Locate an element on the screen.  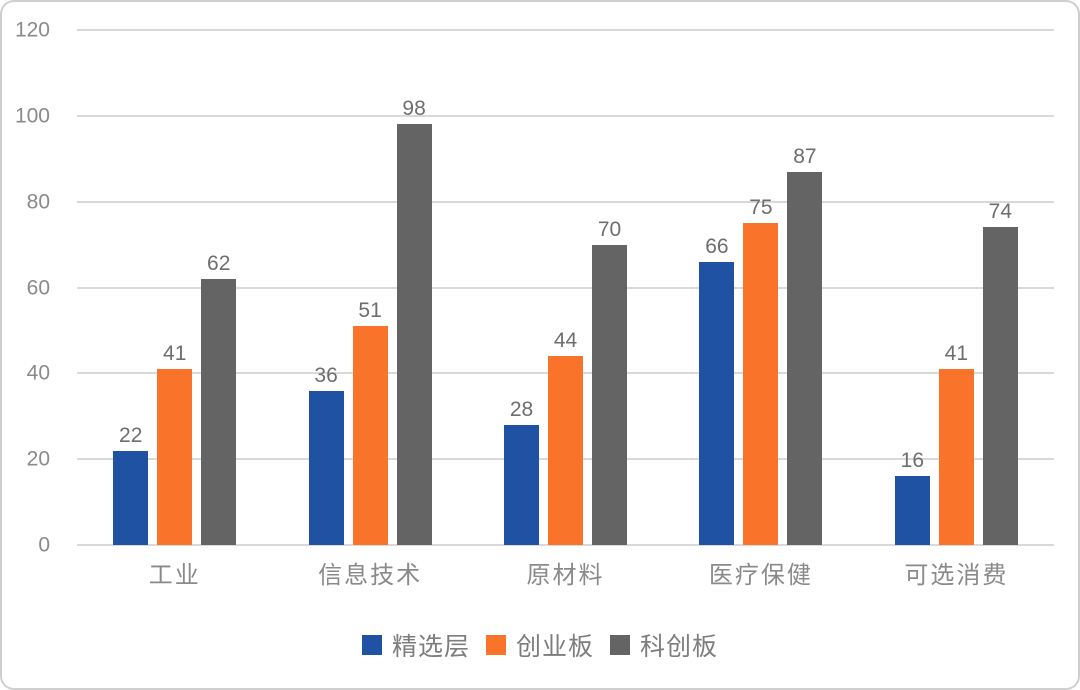
bar-value-label: 36 is located at coordinates (326, 375).